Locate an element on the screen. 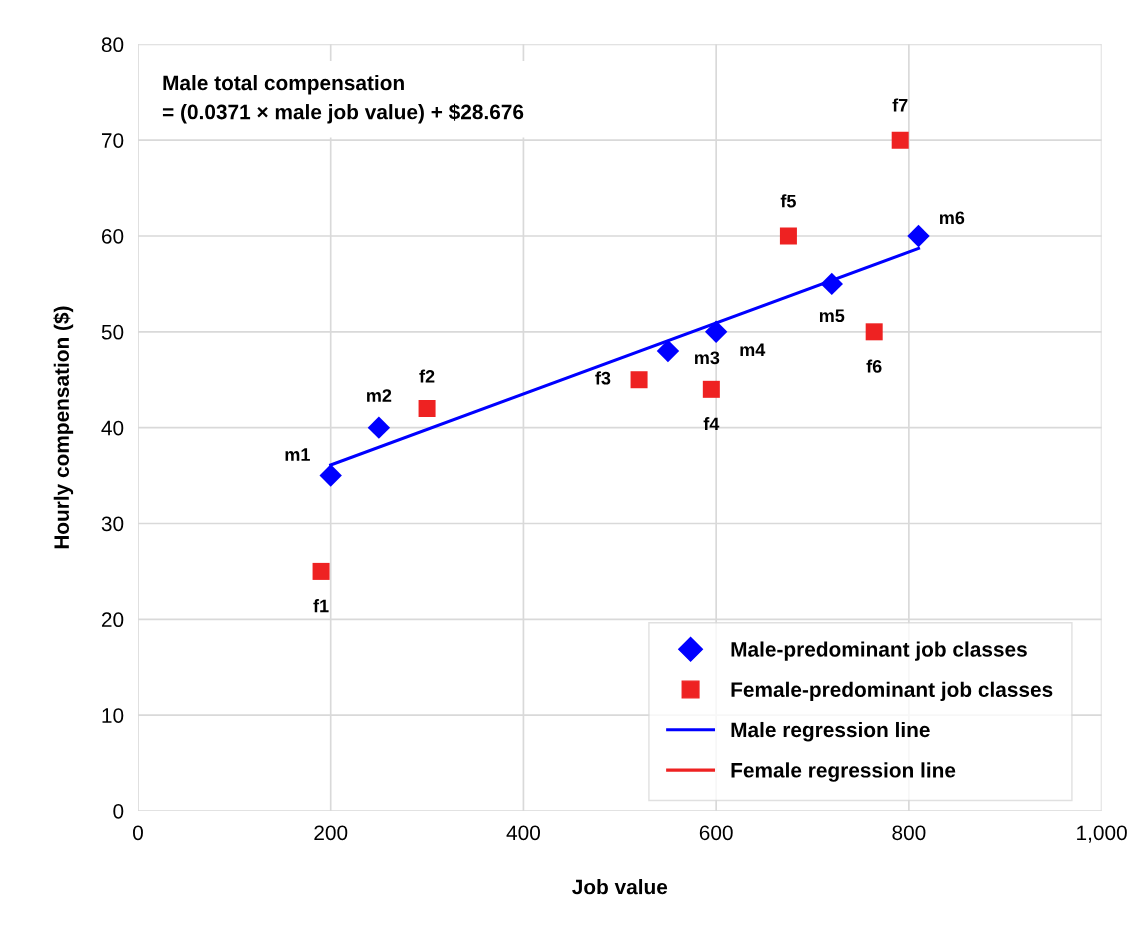  legend-label: Male regression line is located at coordinates (830, 731).